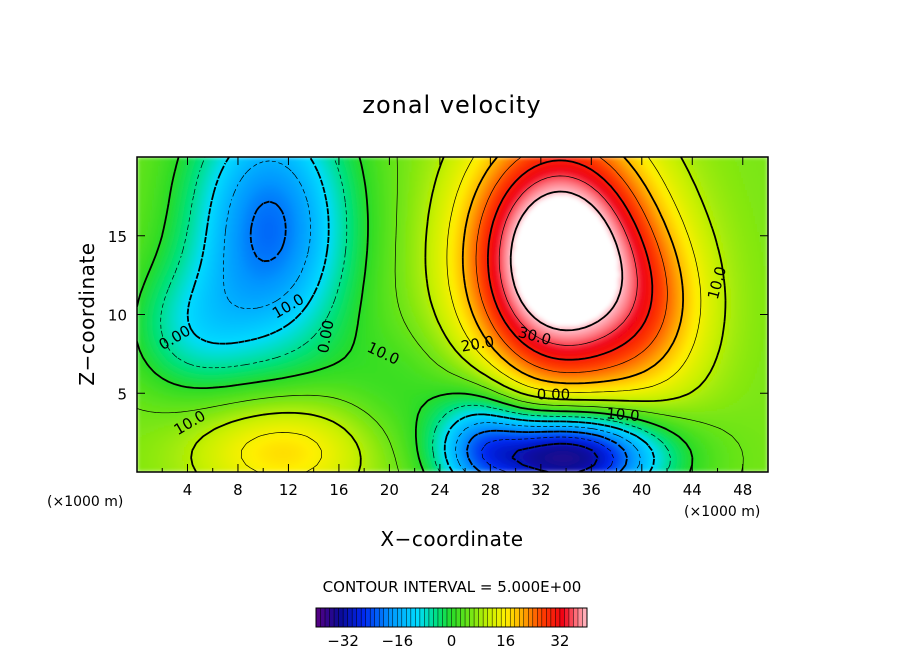 The image size is (904, 654). Describe the element at coordinates (117, 237) in the screenshot. I see `y-tick-label-15: 15` at that location.